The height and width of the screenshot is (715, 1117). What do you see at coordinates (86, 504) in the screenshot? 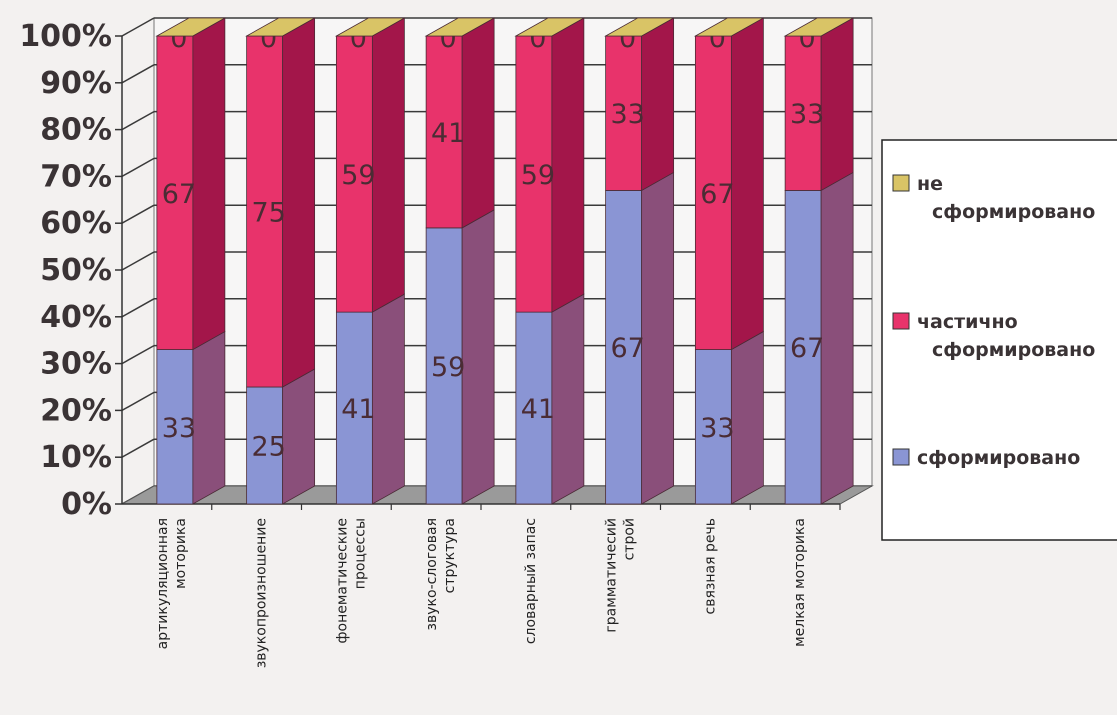
I see `y-tick-label: 0%` at bounding box center [86, 504].